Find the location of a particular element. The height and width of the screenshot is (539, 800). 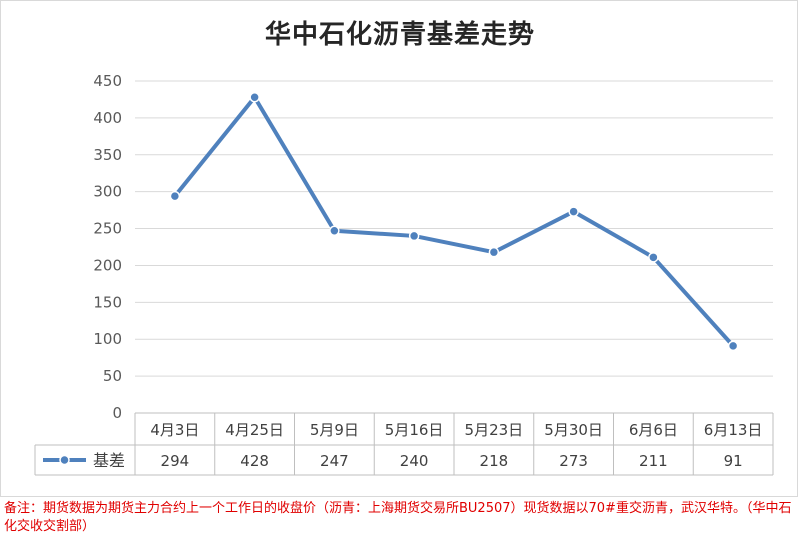

y-tick-label: 200 is located at coordinates (107, 265).